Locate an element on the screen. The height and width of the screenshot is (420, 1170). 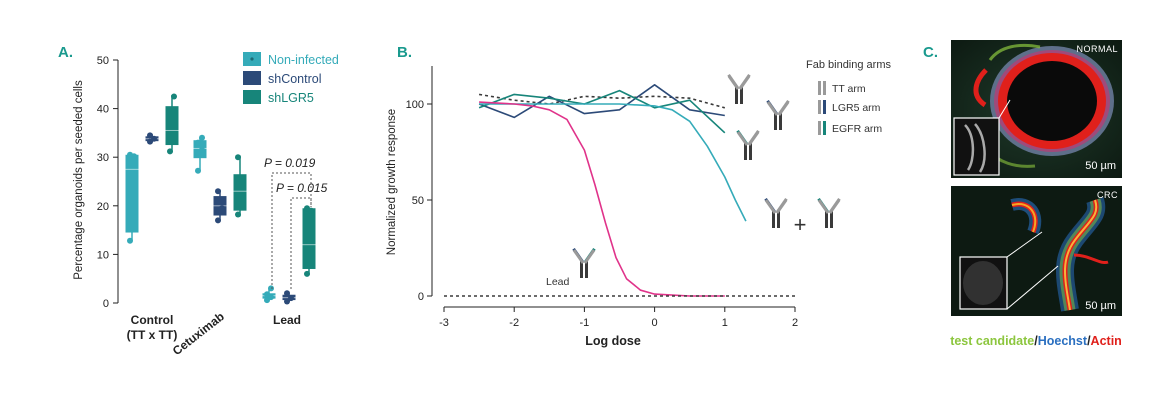
legend-label-egfr-arm: EGFR arm is located at coordinates (857, 129).